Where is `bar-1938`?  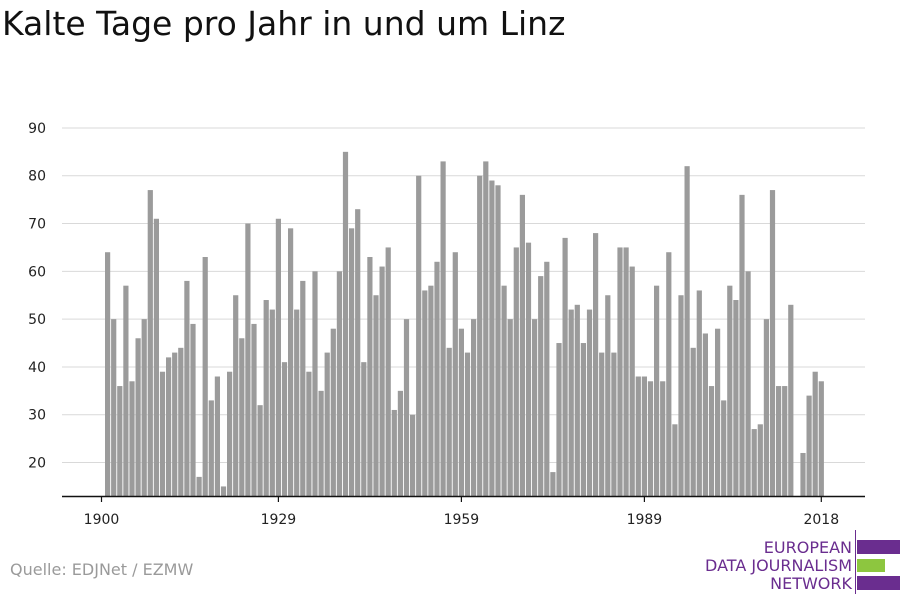 bar-1938 is located at coordinates (333, 412).